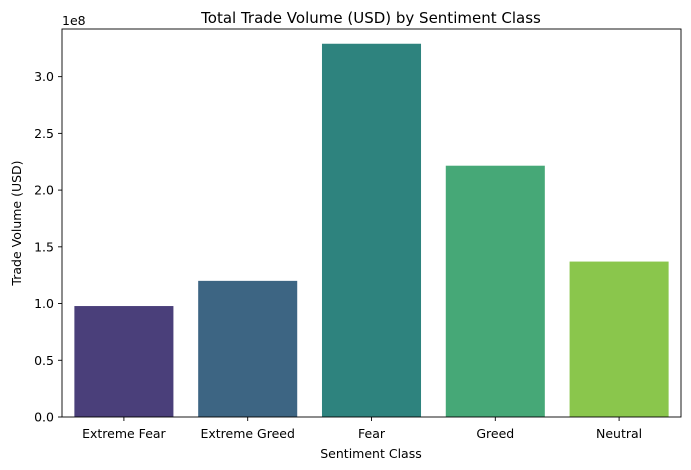 The image size is (691, 470). I want to click on x-tick-label: Extreme Fear, so click(124, 433).